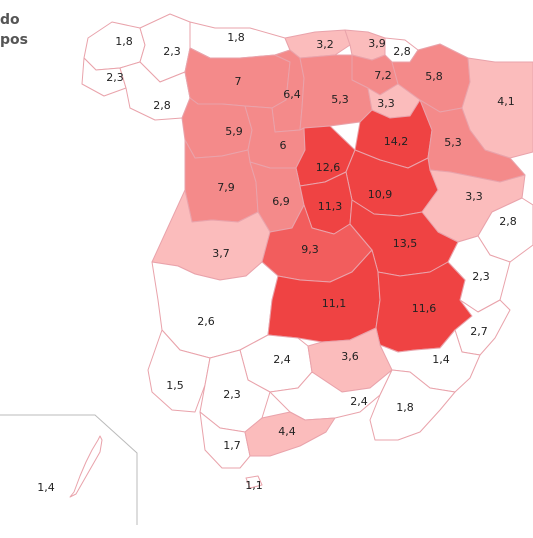  What do you see at coordinates (328, 167) in the screenshot?
I see `province-value-segovia: 12,6` at bounding box center [328, 167].